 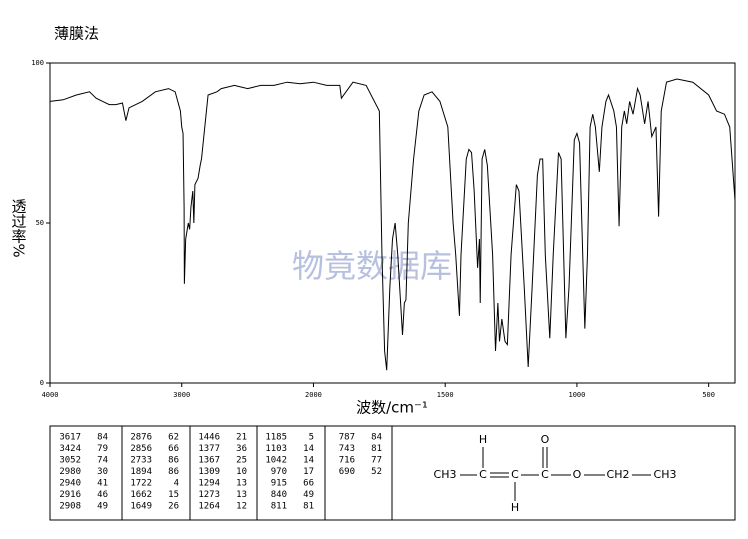 What do you see at coordinates (241, 449) in the screenshot?
I see `peak-transmittance: 36` at bounding box center [241, 449].